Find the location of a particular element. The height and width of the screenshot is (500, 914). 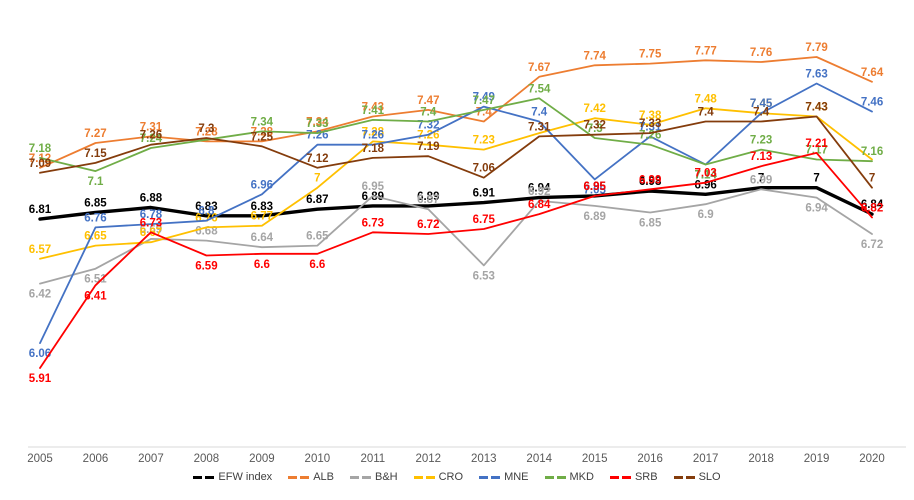

data-label-mne-2020: 7.46 is located at coordinates (872, 103).